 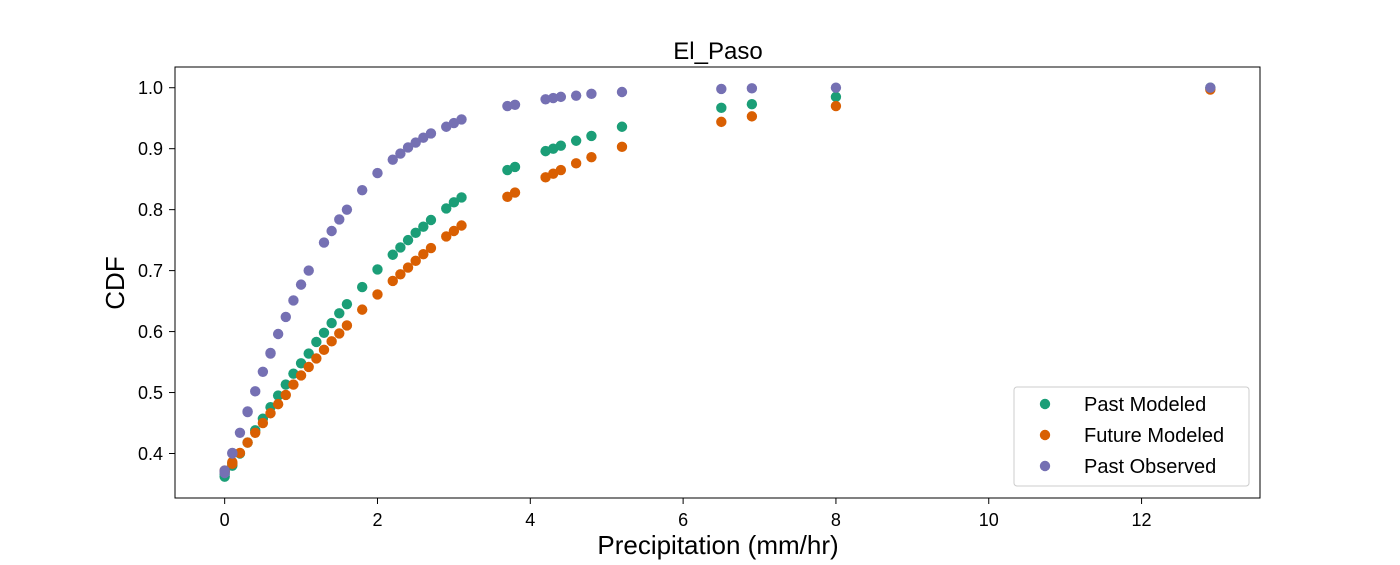 What do you see at coordinates (989, 520) in the screenshot?
I see `x-tick-label: 10` at bounding box center [989, 520].